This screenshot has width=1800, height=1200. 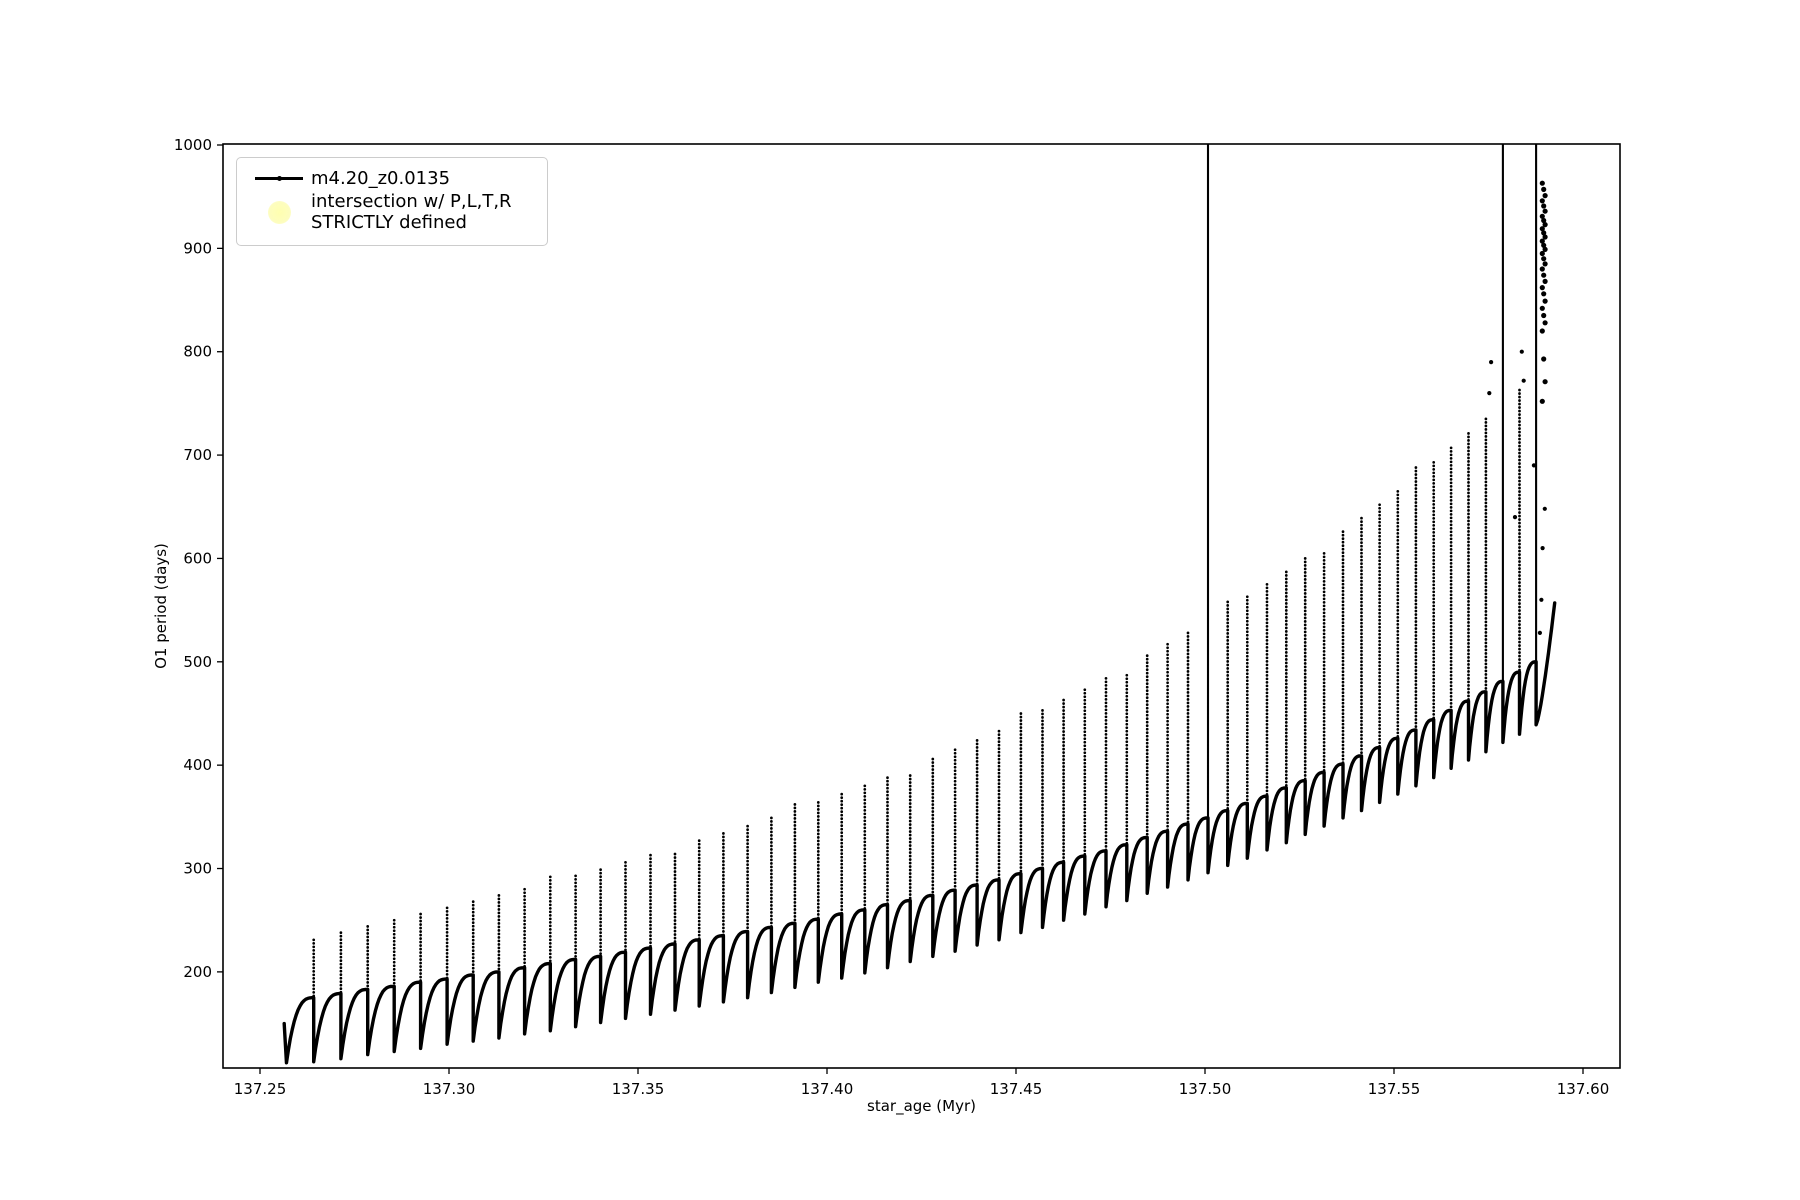 What do you see at coordinates (449, 1089) in the screenshot?
I see `x-tick-label: 137.30` at bounding box center [449, 1089].